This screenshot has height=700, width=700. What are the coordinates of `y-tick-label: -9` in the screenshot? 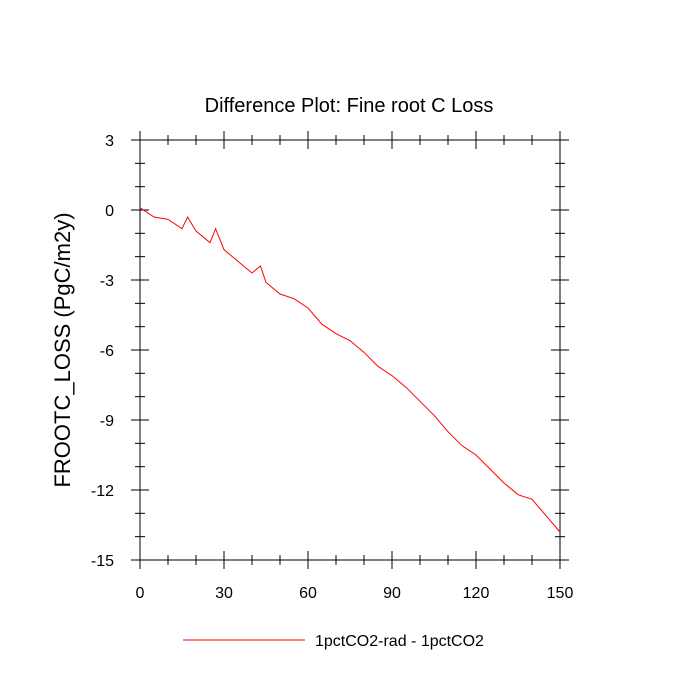 It's located at (107, 421).